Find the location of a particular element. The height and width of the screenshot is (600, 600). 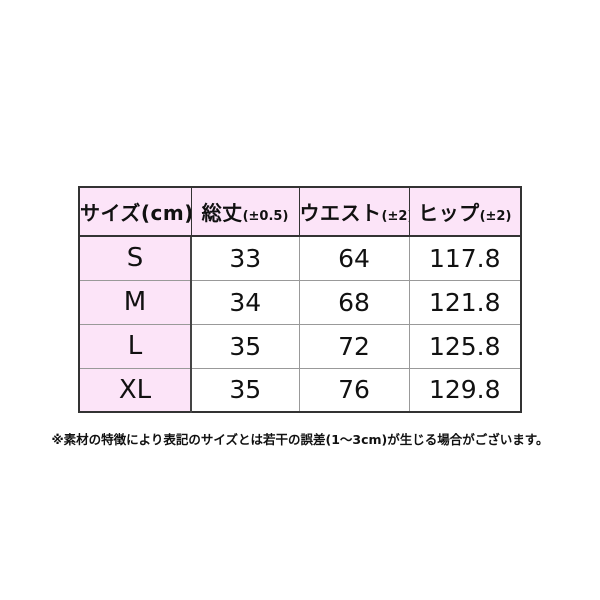

col-header-hip: ヒップ(±2) is located at coordinates (465, 211).